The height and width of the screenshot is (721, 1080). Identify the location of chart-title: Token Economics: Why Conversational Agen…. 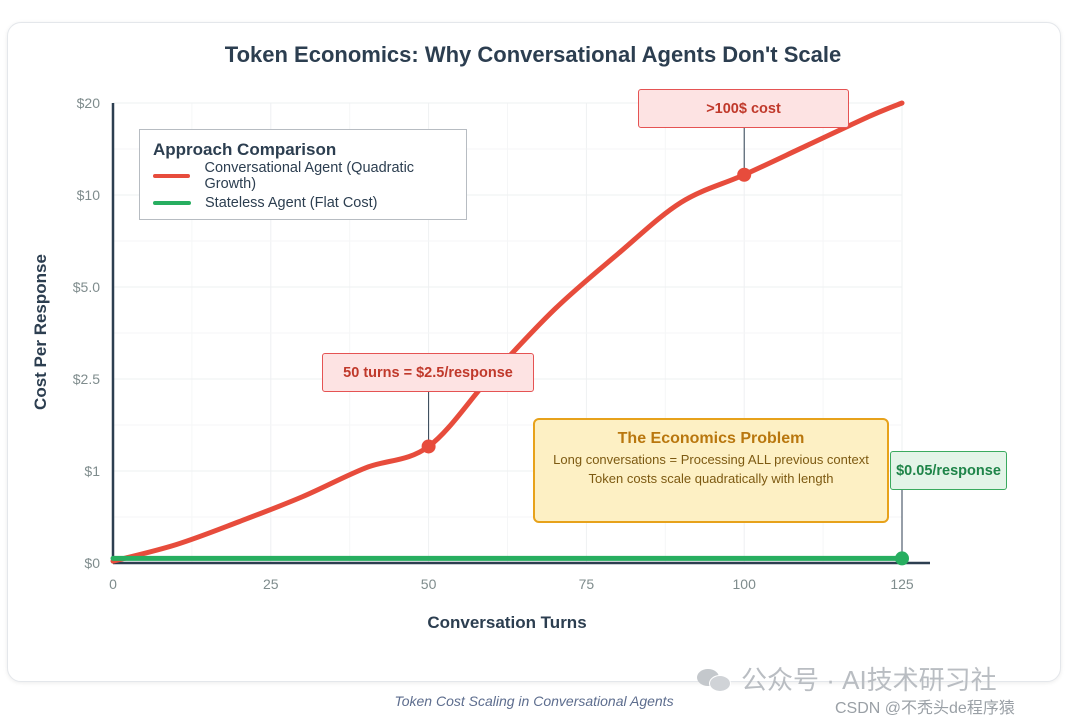
(533, 54).